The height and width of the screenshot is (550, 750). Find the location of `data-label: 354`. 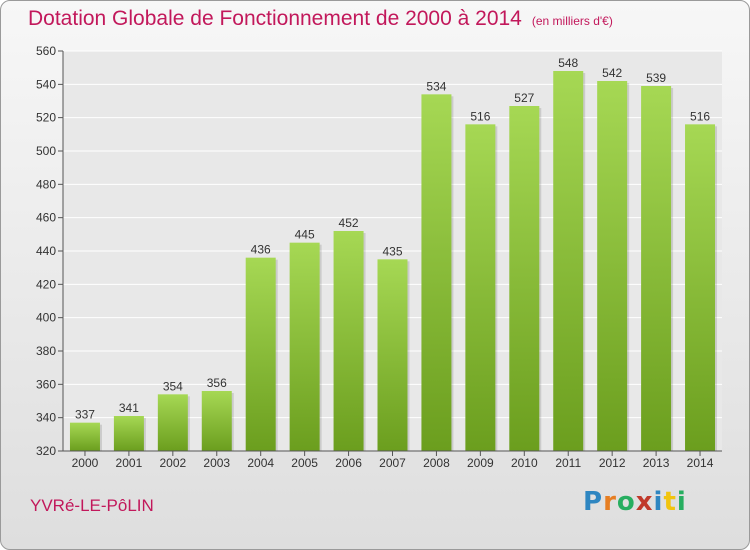

data-label: 354 is located at coordinates (173, 386).